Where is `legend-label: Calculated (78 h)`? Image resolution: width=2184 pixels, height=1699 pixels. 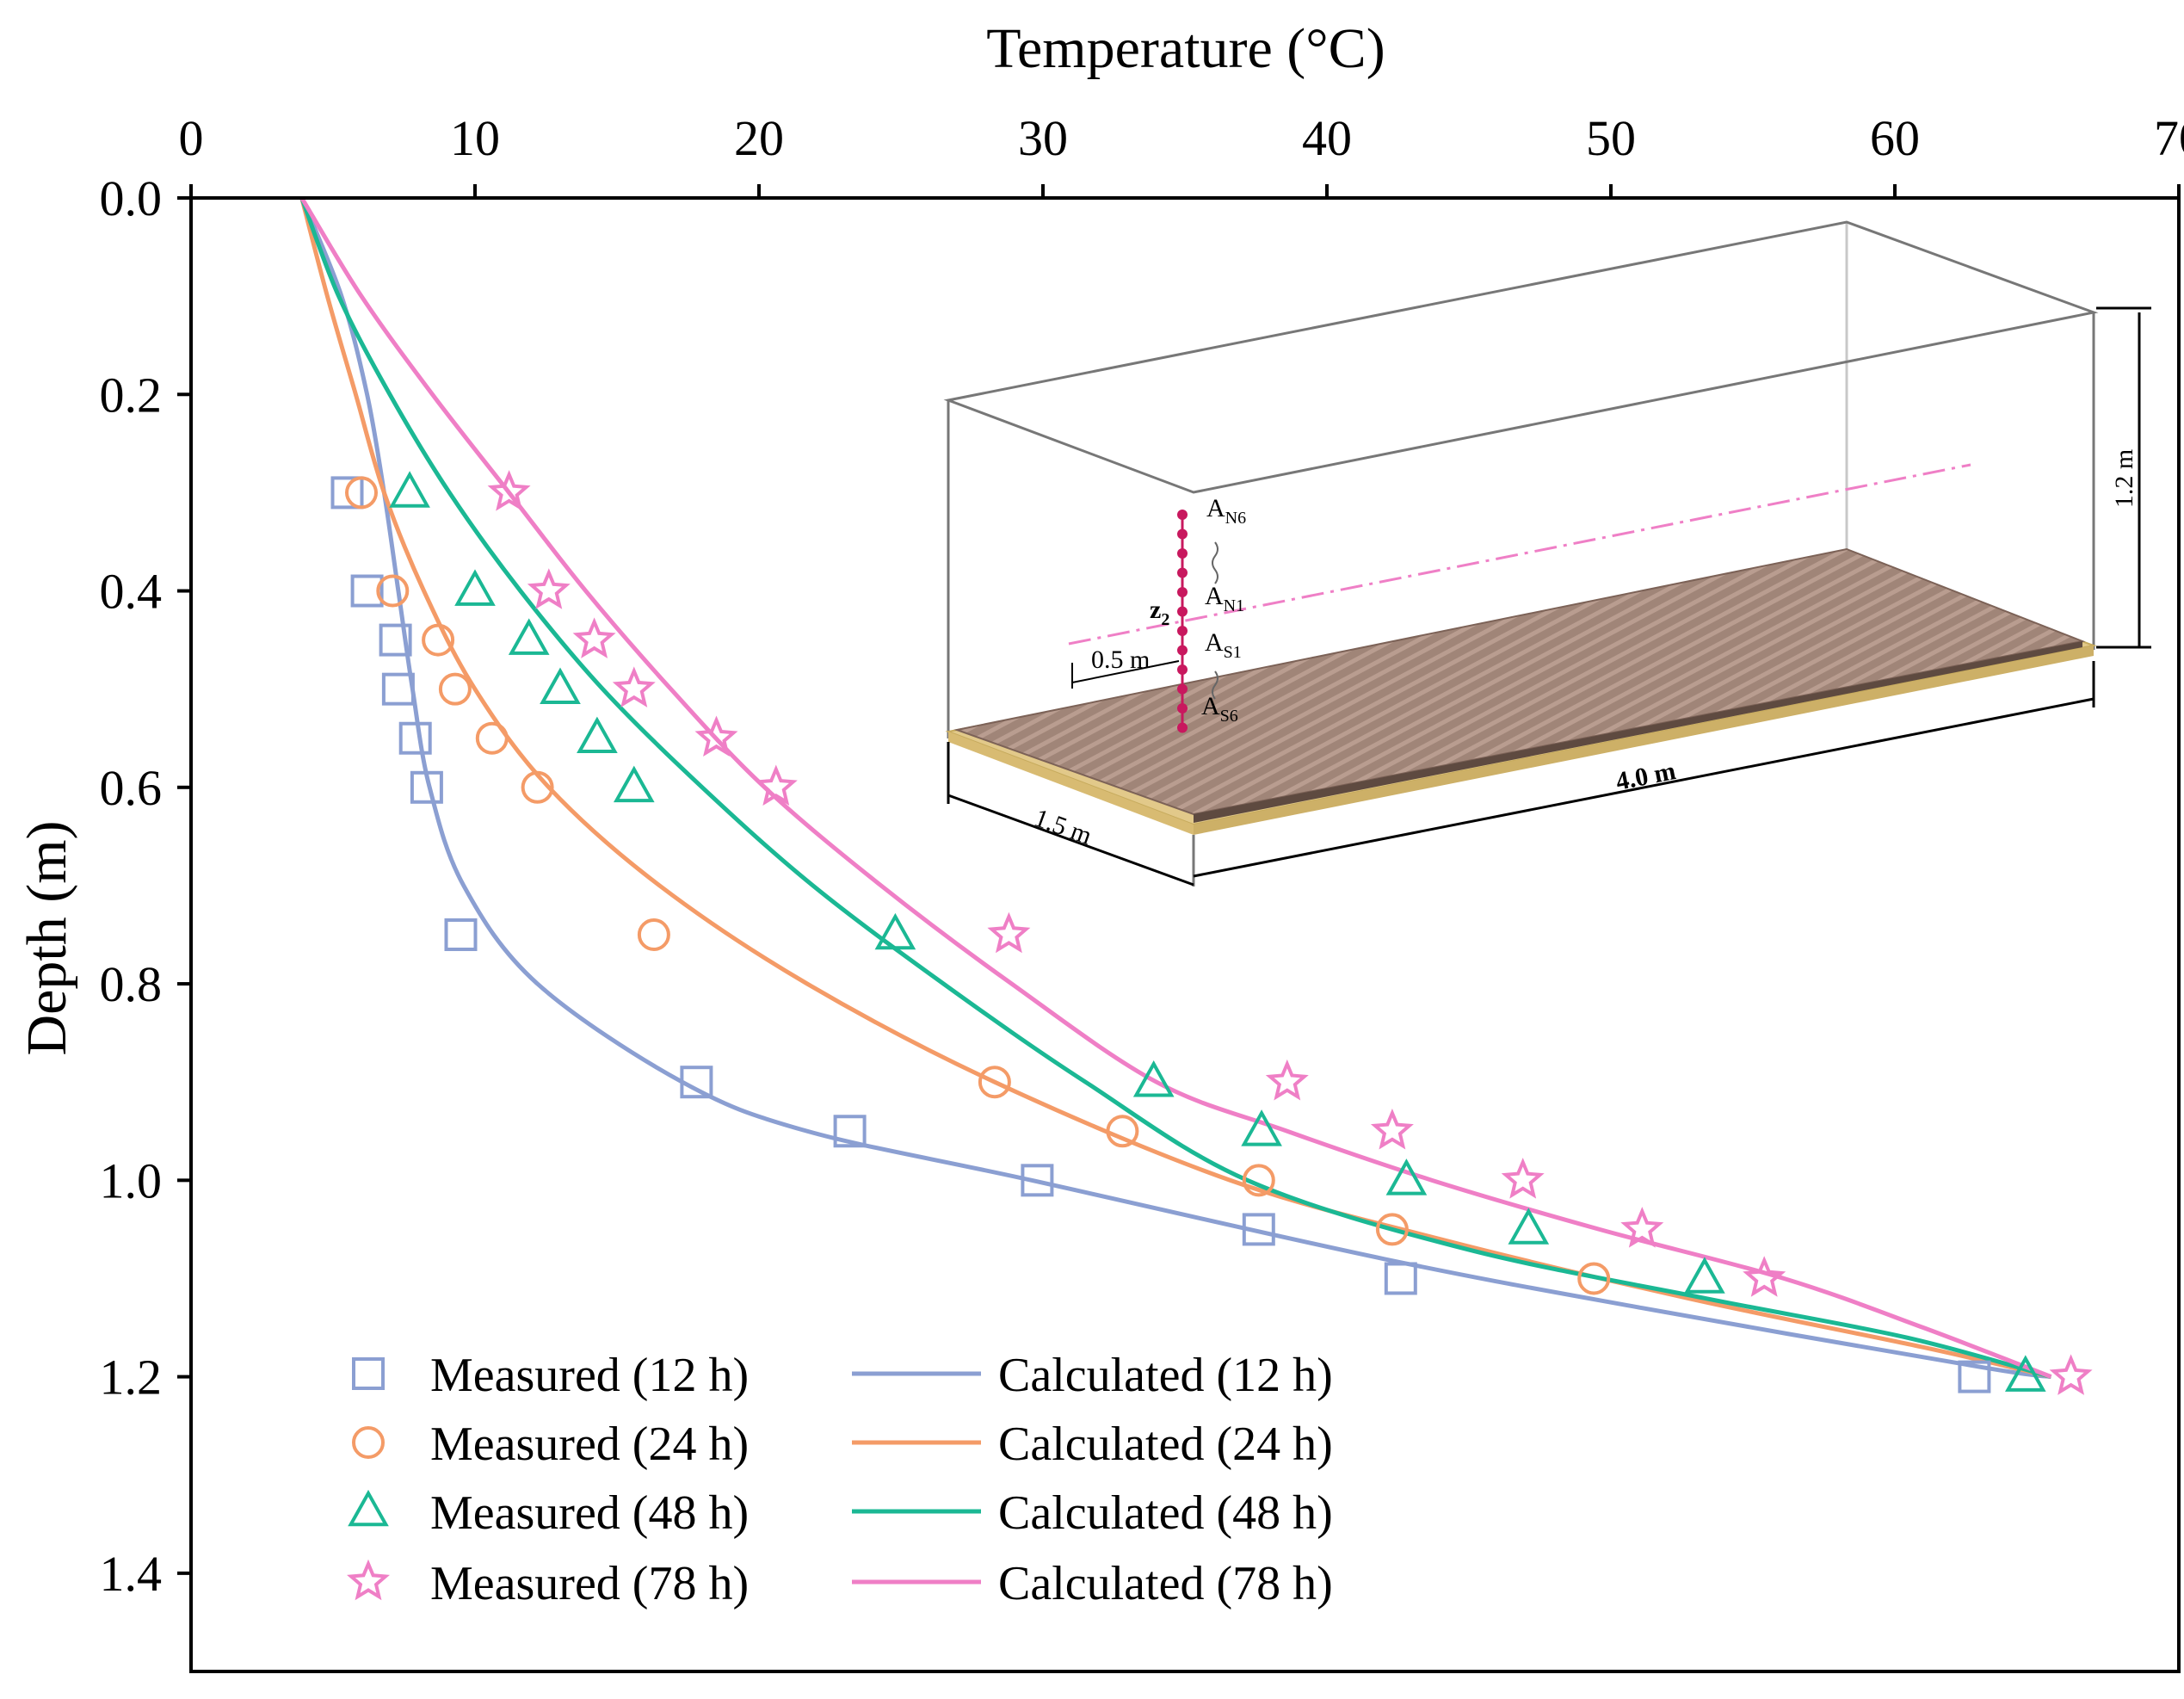
legend-label: Calculated (78 h) is located at coordinates (1166, 1583).